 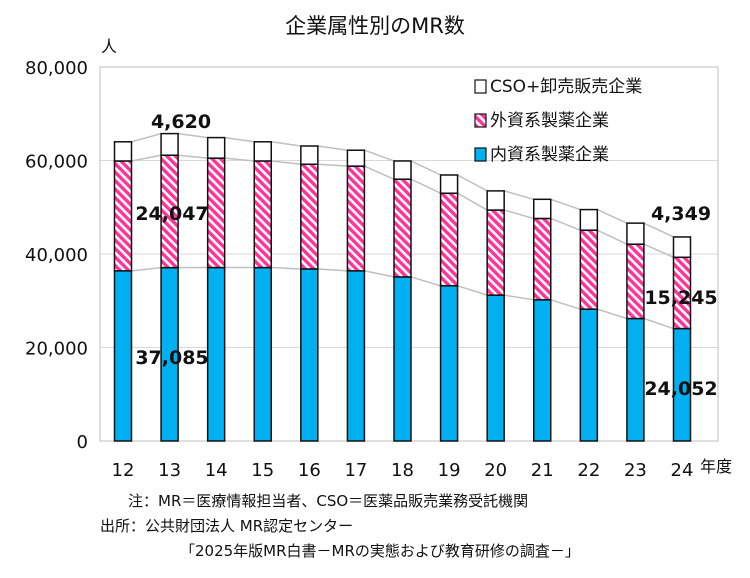 What do you see at coordinates (169, 470) in the screenshot?
I see `x-tick-label: 13` at bounding box center [169, 470].